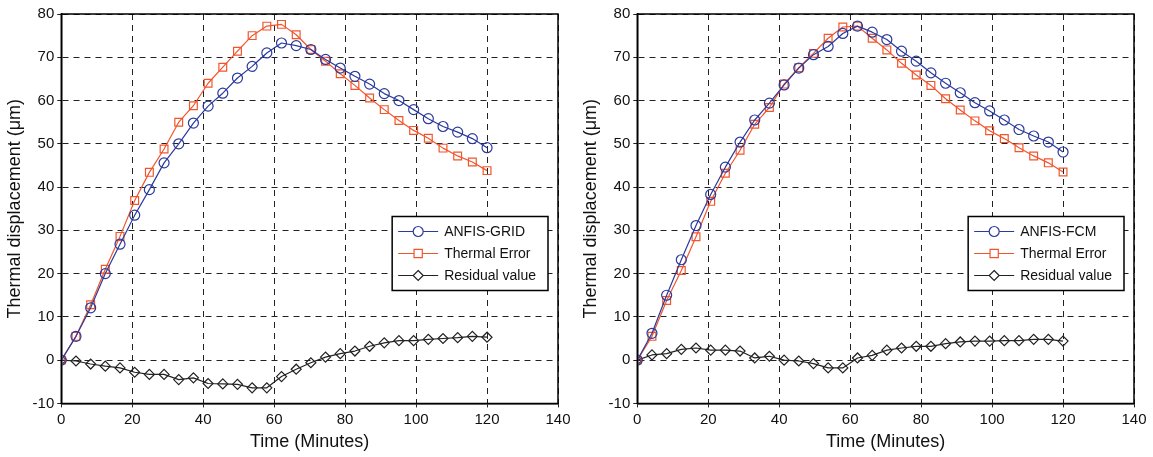  What do you see at coordinates (626, 359) in the screenshot?
I see `y-tick-label: 0` at bounding box center [626, 359].